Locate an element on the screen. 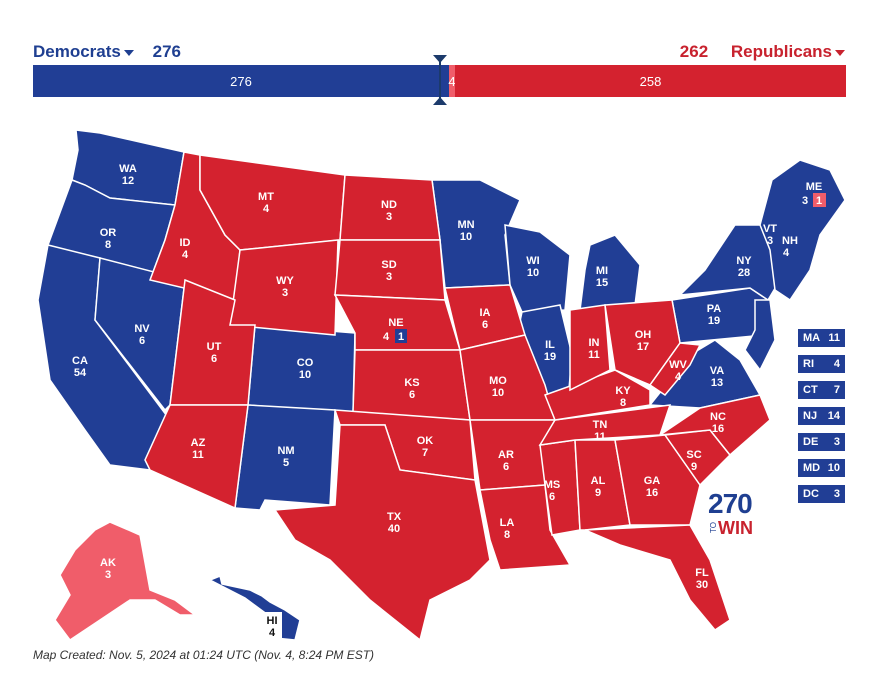 Image resolution: width=879 pixels, height=674 pixels. label-ne-district: 1 is located at coordinates (401, 337).